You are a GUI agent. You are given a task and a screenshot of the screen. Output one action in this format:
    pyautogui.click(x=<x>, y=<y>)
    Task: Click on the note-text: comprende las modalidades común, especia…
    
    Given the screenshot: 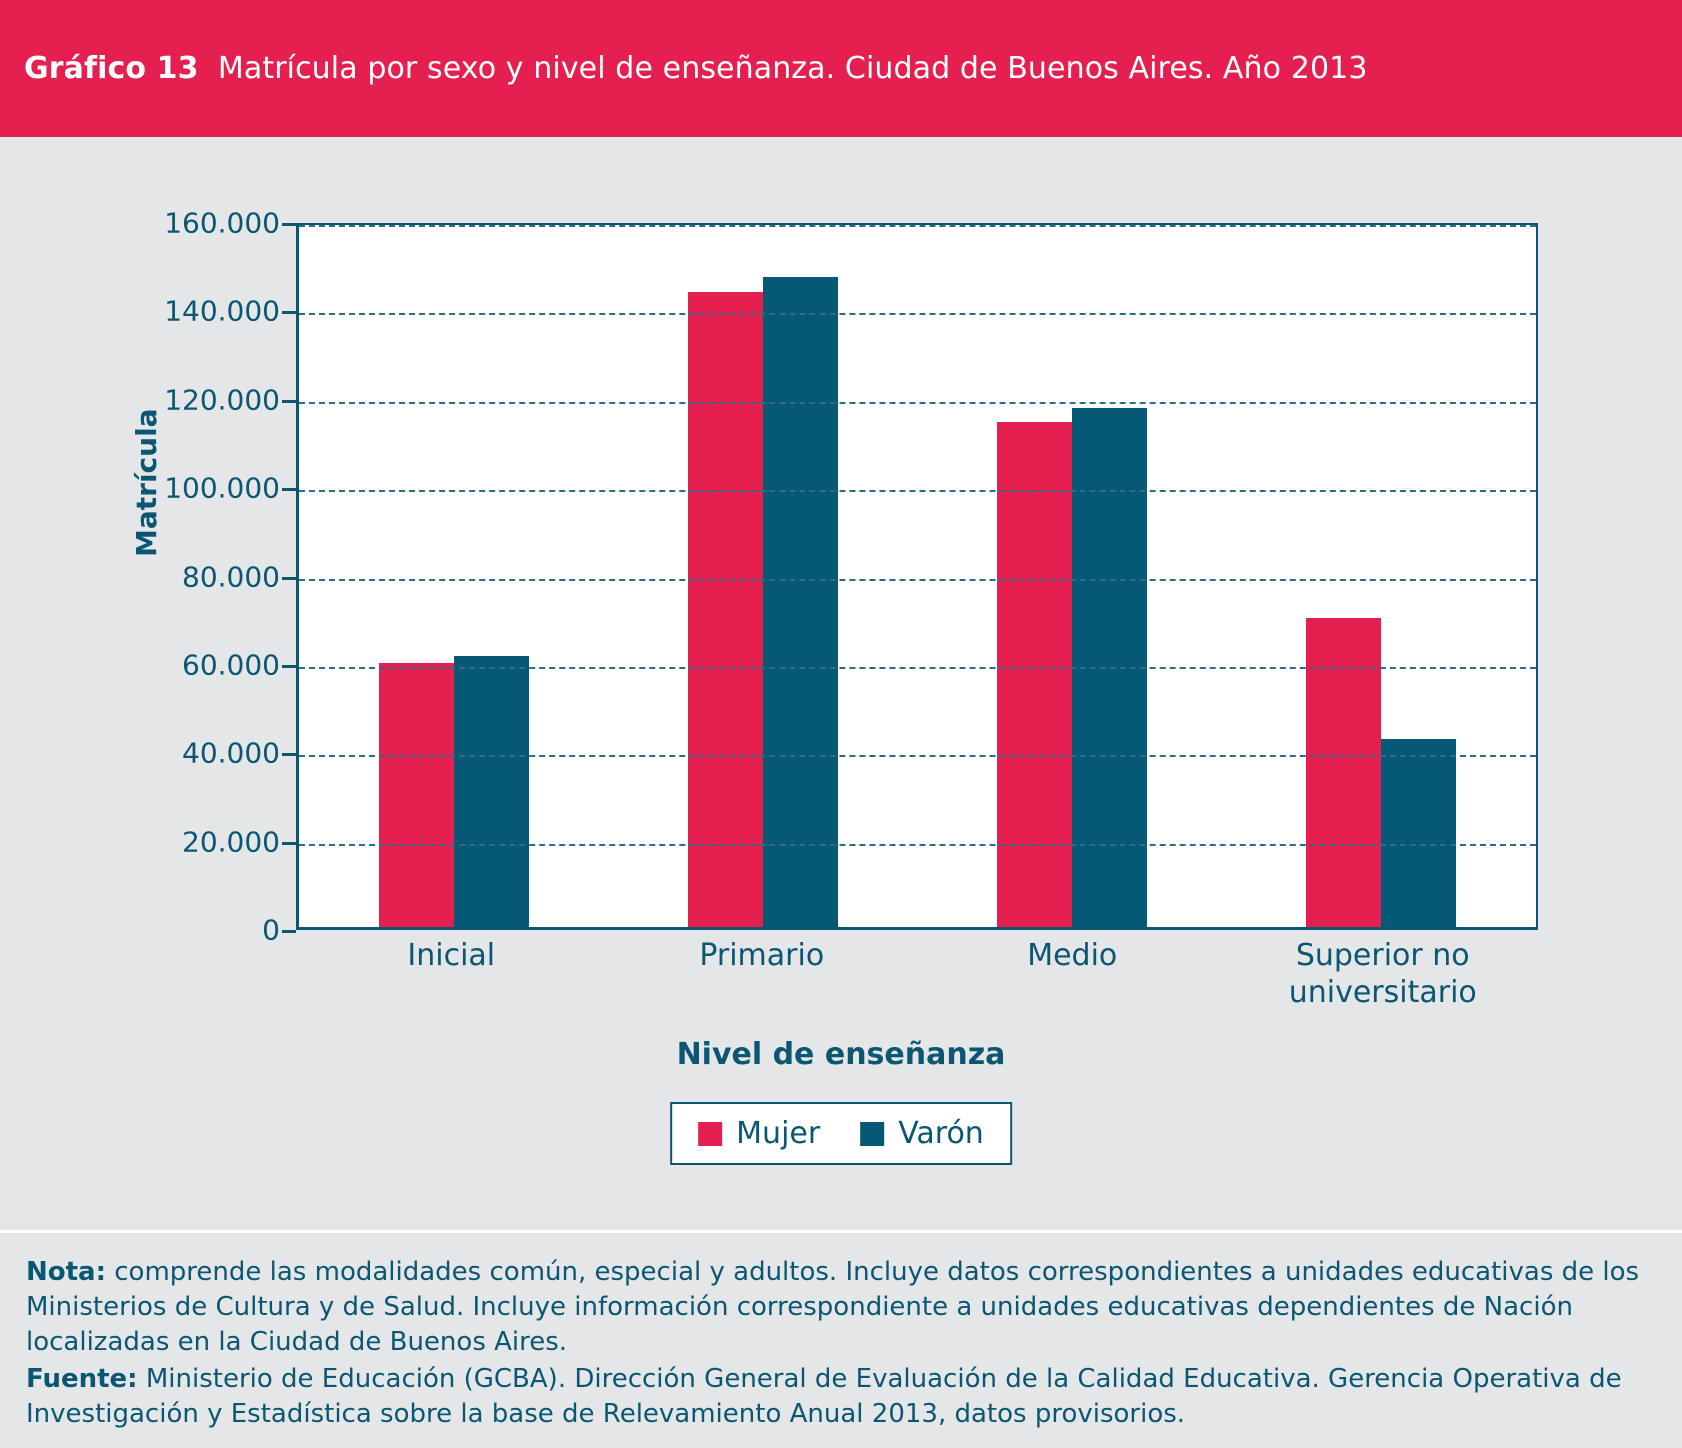 What is the action you would take?
    pyautogui.click(x=833, y=1307)
    